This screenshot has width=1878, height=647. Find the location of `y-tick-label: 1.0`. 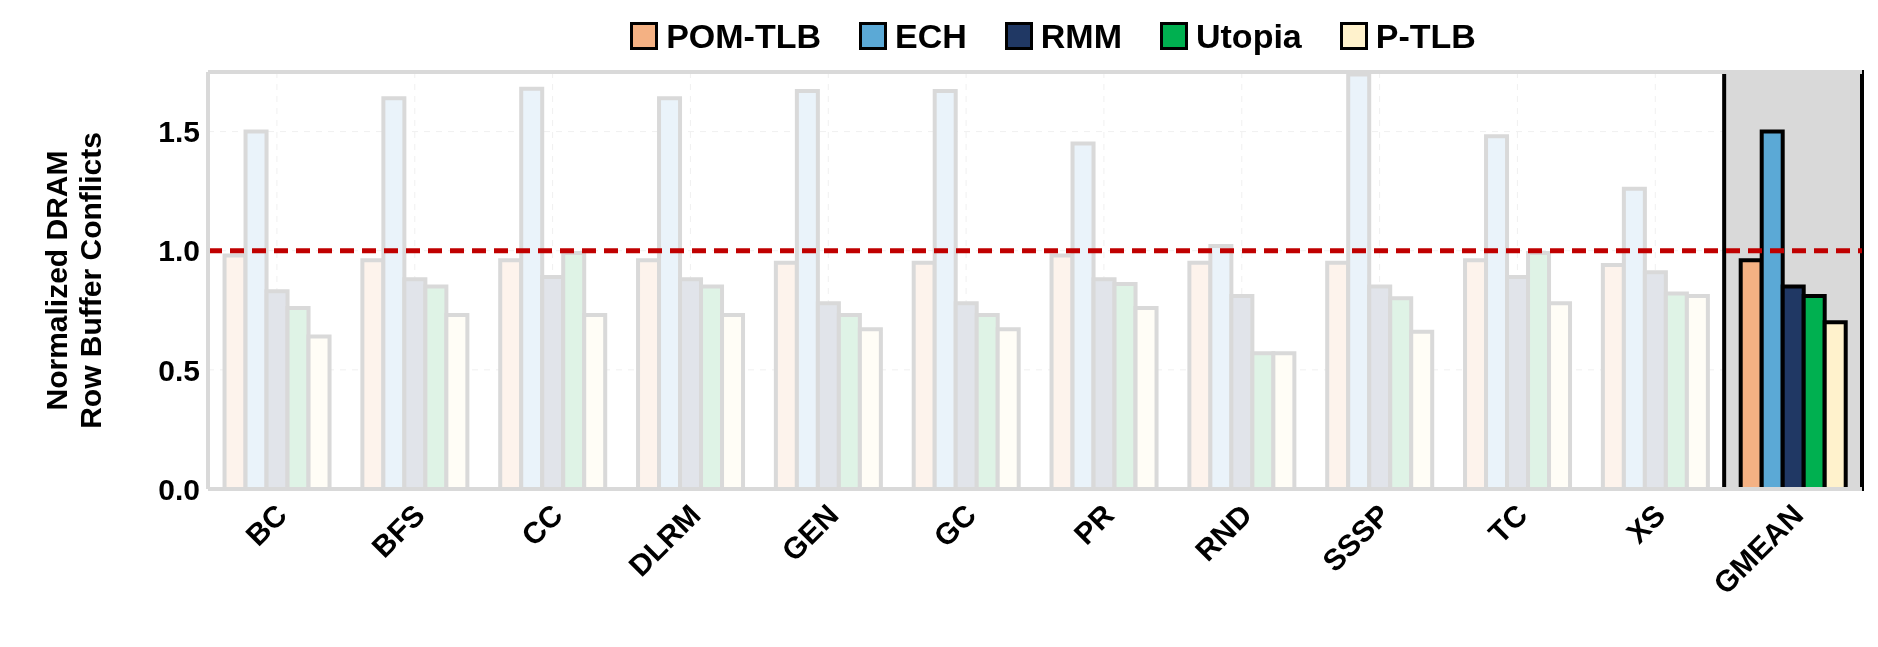

y-tick-label: 1.0 is located at coordinates (179, 251).